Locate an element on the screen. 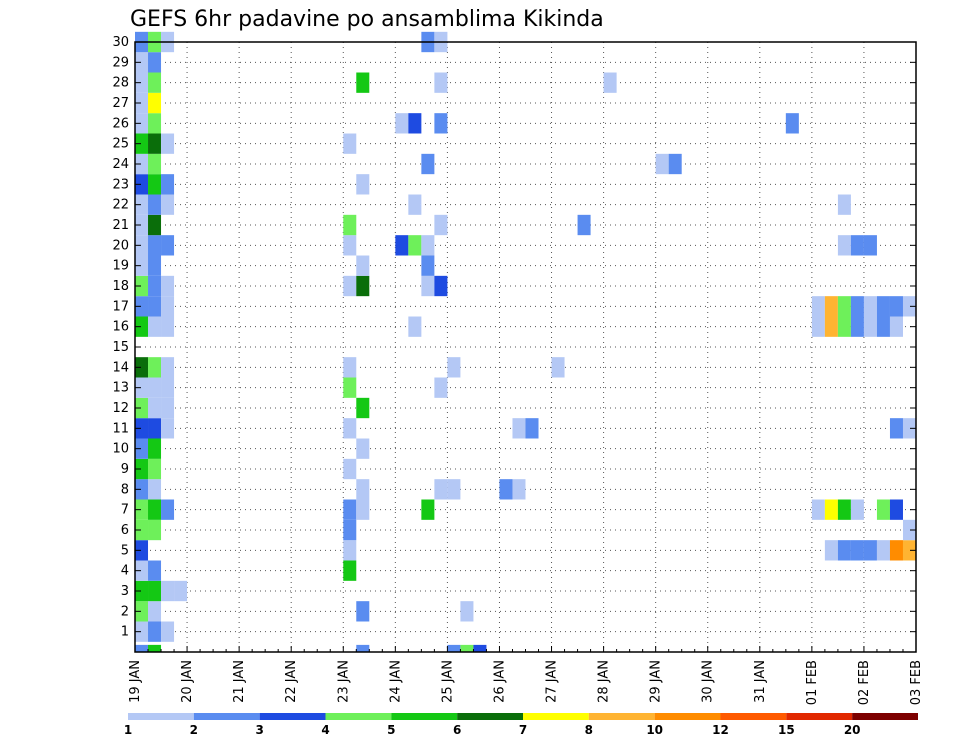  y-tick-label: 3 is located at coordinates (125, 591).